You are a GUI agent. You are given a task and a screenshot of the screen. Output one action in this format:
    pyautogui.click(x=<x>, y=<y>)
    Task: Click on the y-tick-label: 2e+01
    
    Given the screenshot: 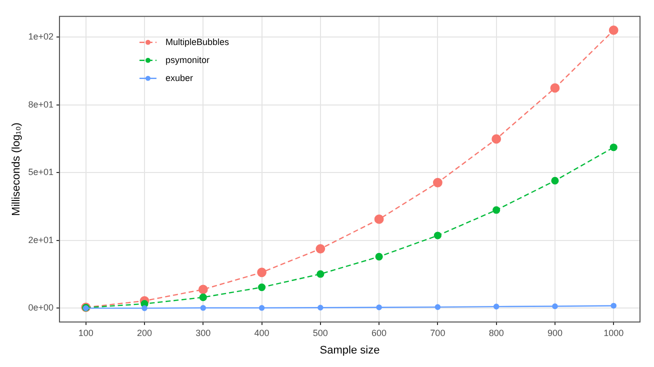 What is the action you would take?
    pyautogui.click(x=41, y=239)
    